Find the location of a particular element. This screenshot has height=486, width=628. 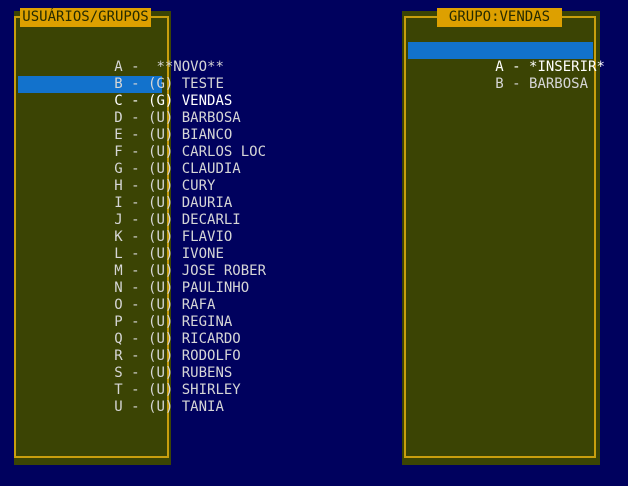

list-item-label: S - (U) RUBENS is located at coordinates (173, 373).